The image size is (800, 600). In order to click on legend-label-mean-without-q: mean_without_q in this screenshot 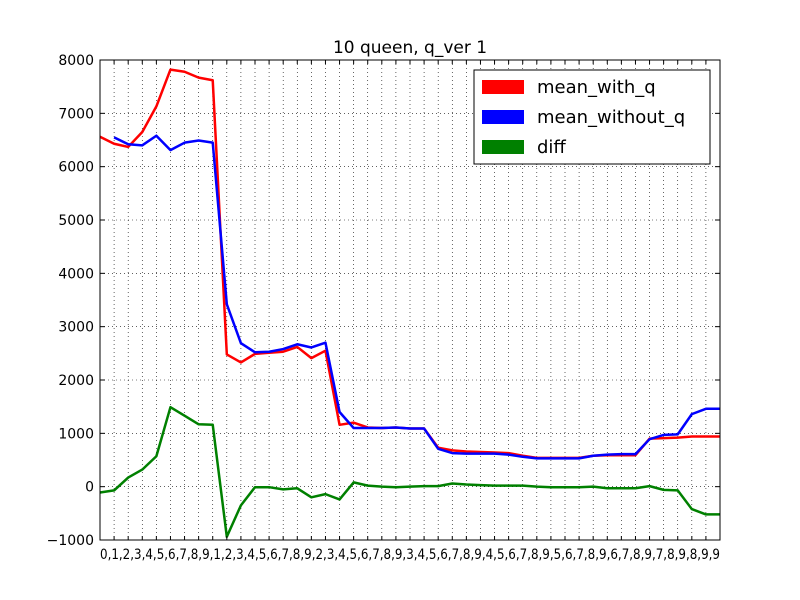, I will do `click(611, 117)`.